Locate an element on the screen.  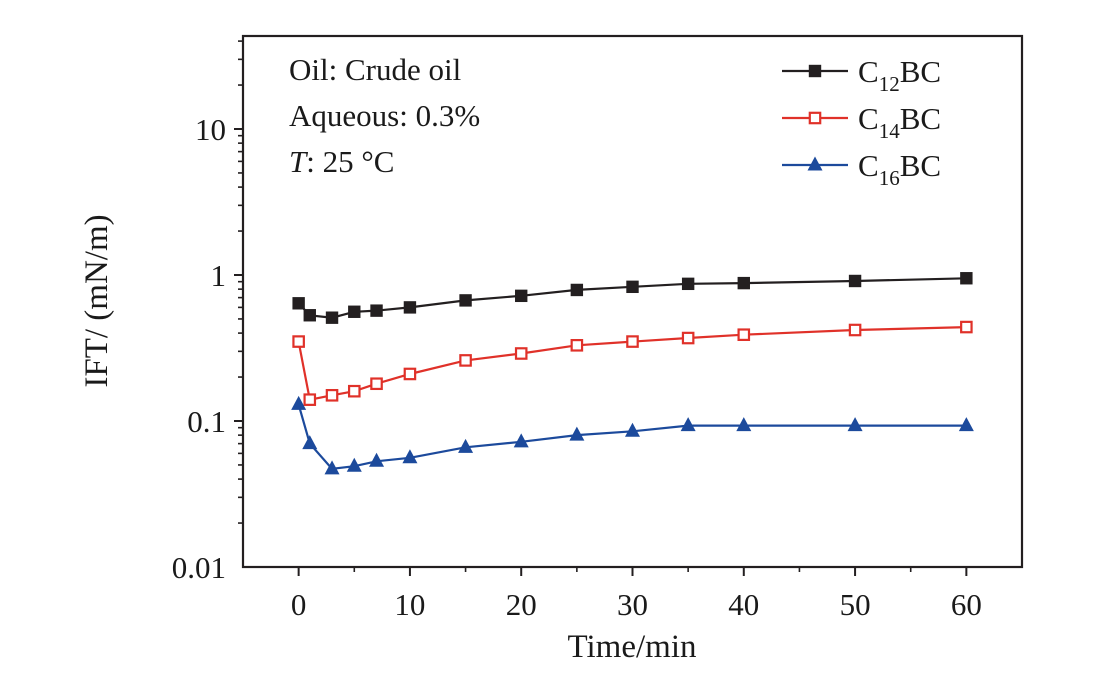
annotation-line: T: 25 °C is located at coordinates (341, 161).